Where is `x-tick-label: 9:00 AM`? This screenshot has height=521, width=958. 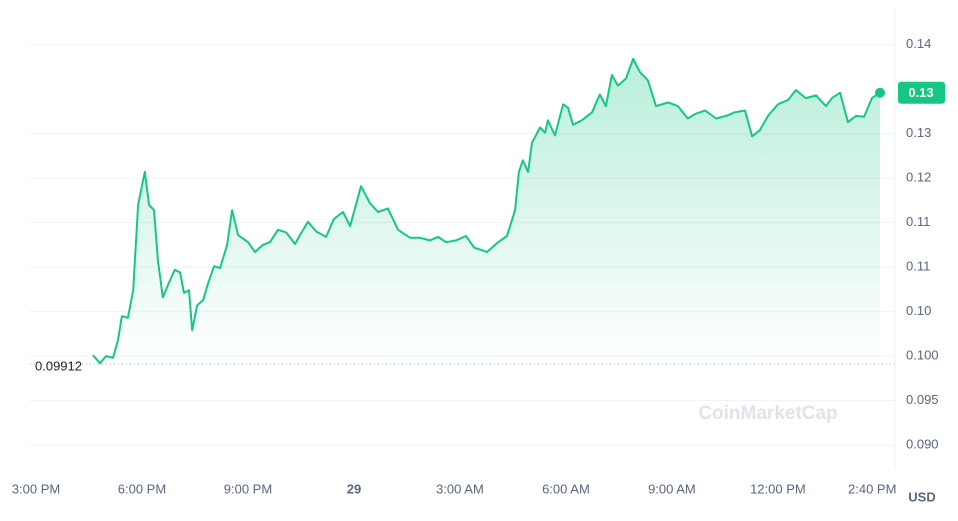
x-tick-label: 9:00 AM is located at coordinates (672, 488).